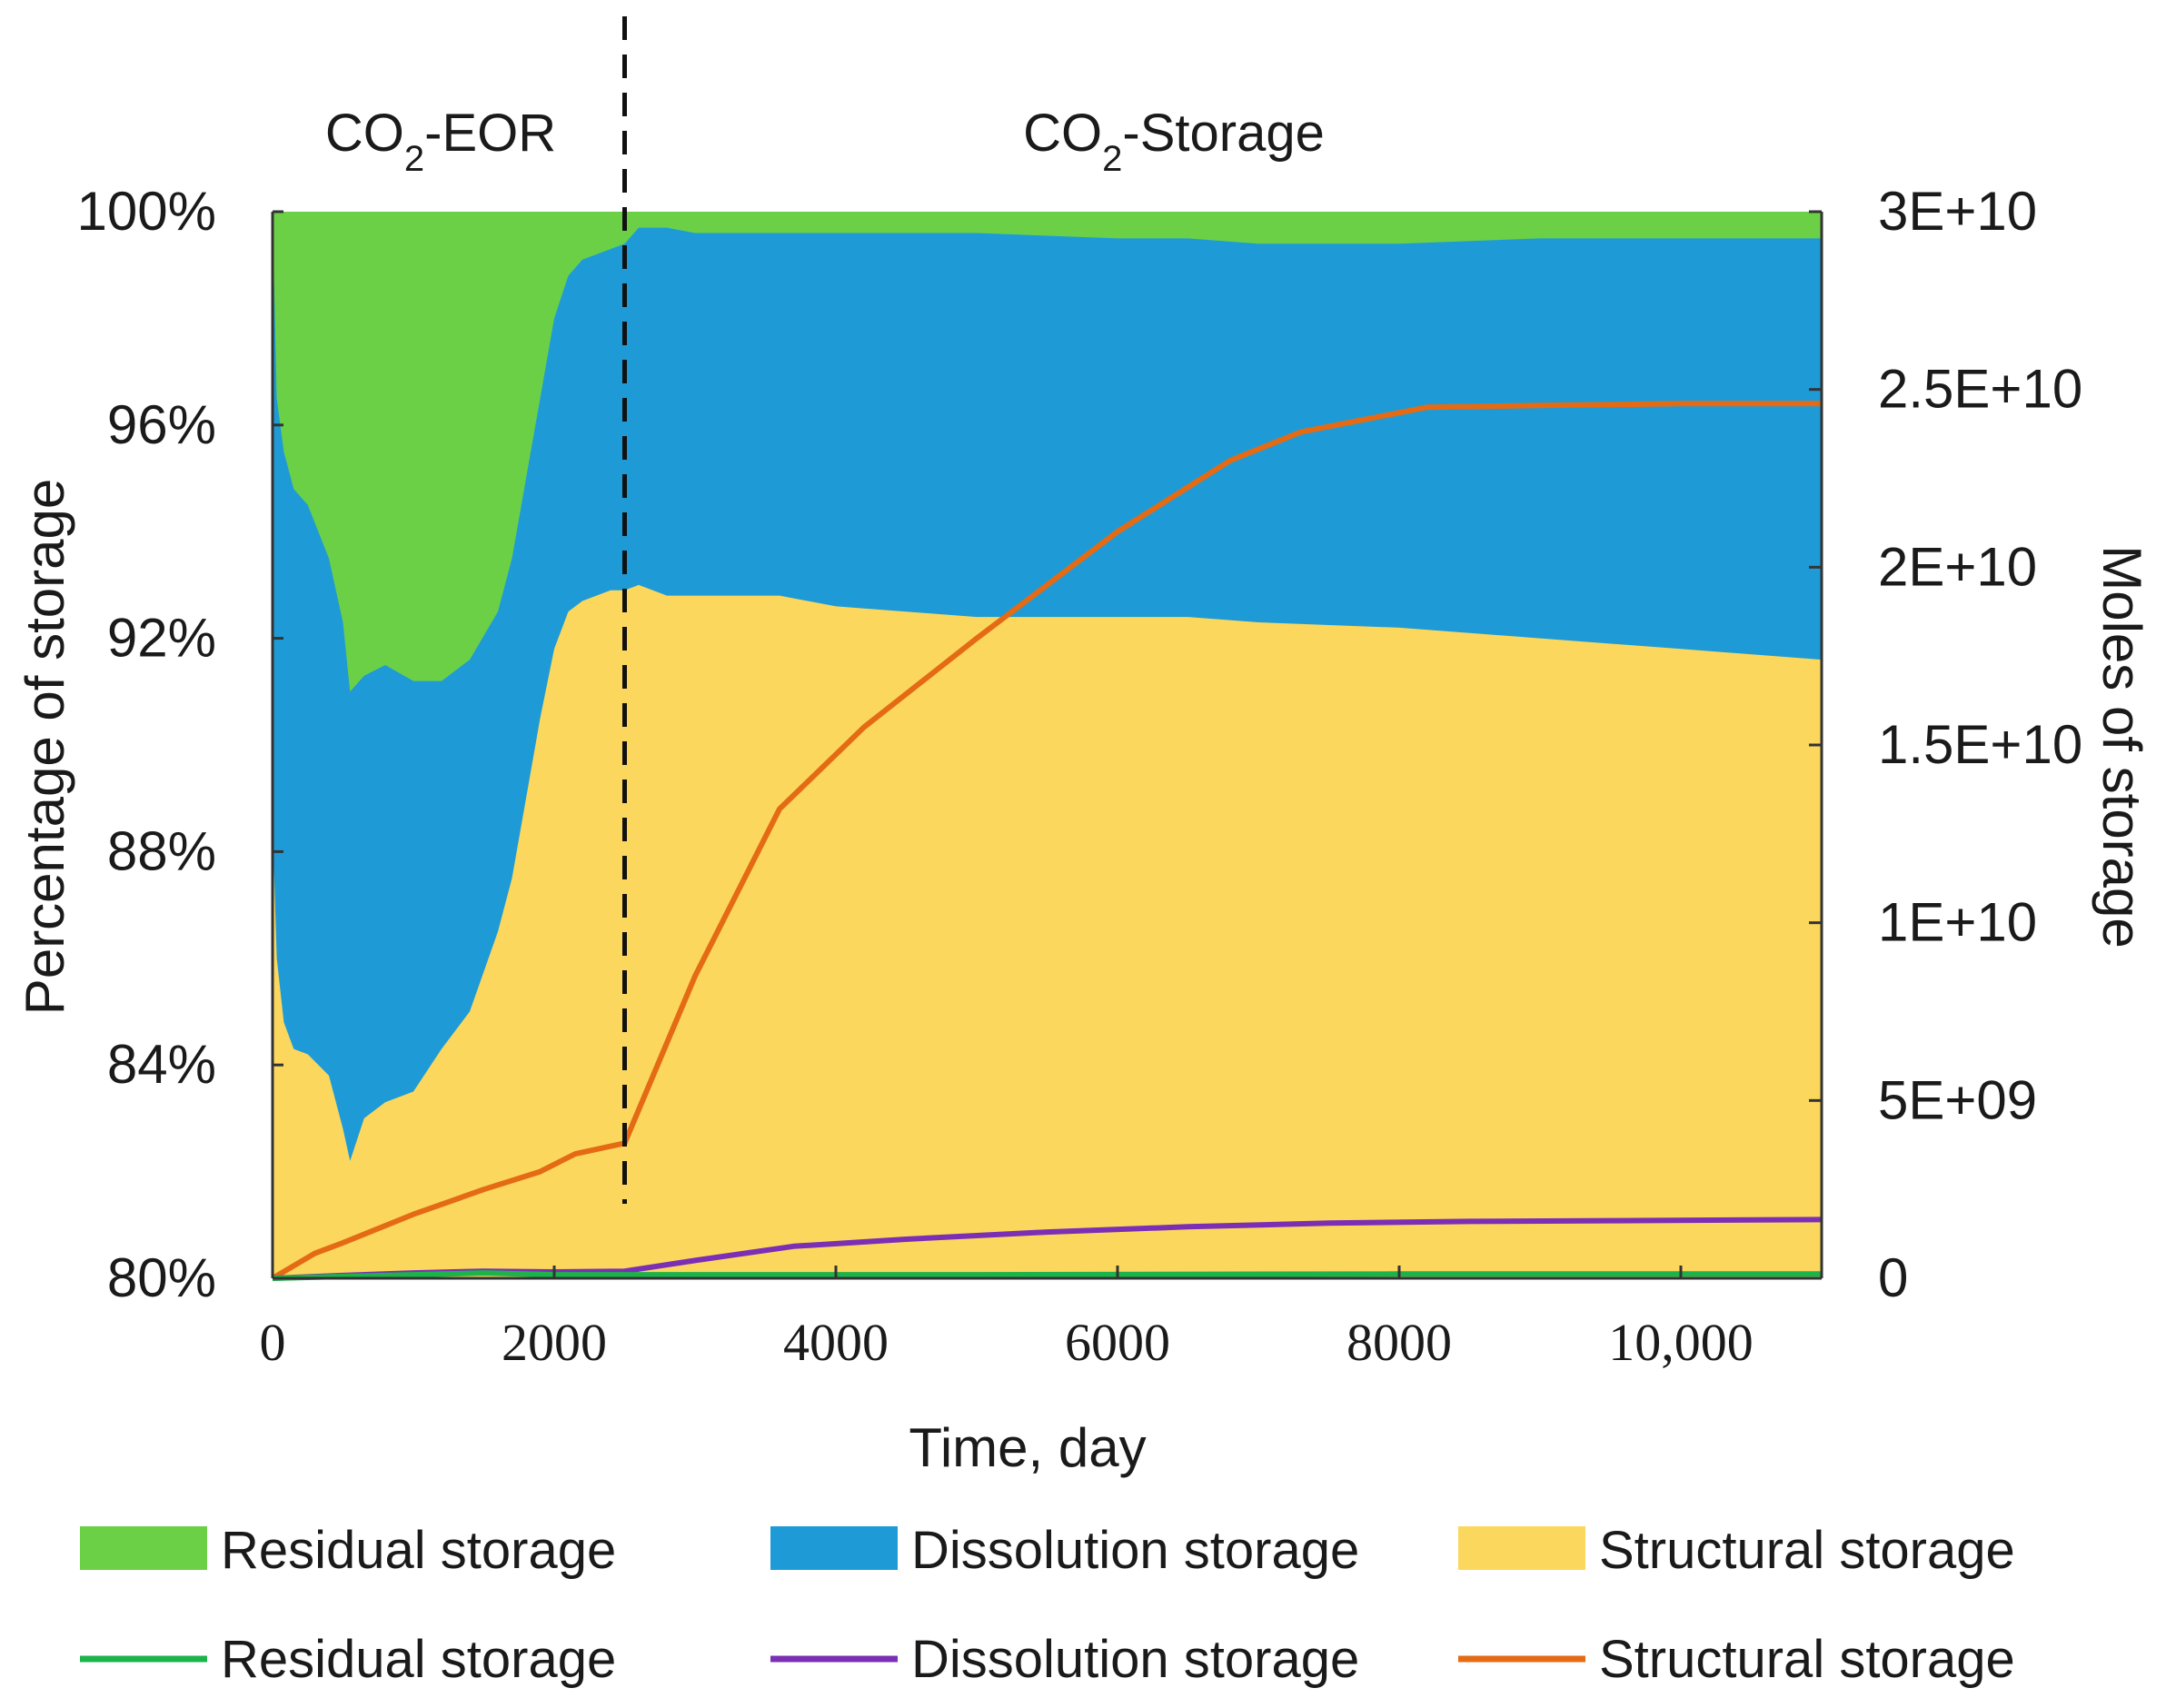  I want to click on y2-tick-label: 0, so click(1893, 1277).